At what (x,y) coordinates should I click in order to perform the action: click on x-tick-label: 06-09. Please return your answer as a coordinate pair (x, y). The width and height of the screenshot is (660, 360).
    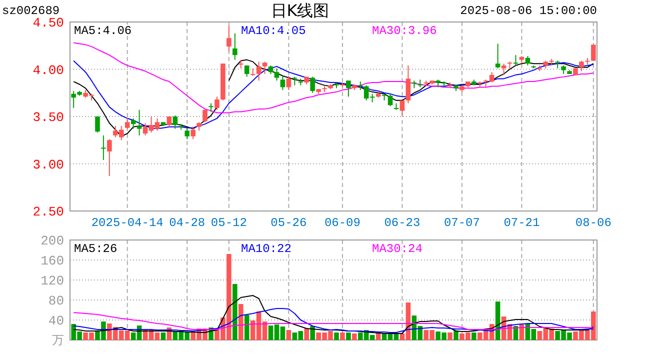
    Looking at the image, I should click on (342, 223).